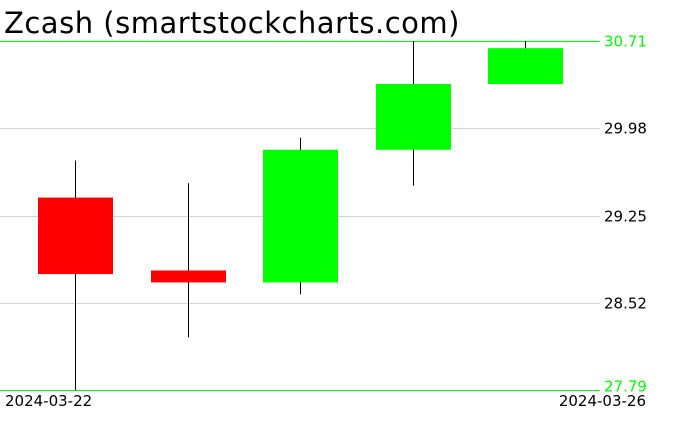 Image resolution: width=676 pixels, height=431 pixels. Describe the element at coordinates (232, 23) in the screenshot. I see `chart-title: Zcash (smartstockcharts.com)` at that location.